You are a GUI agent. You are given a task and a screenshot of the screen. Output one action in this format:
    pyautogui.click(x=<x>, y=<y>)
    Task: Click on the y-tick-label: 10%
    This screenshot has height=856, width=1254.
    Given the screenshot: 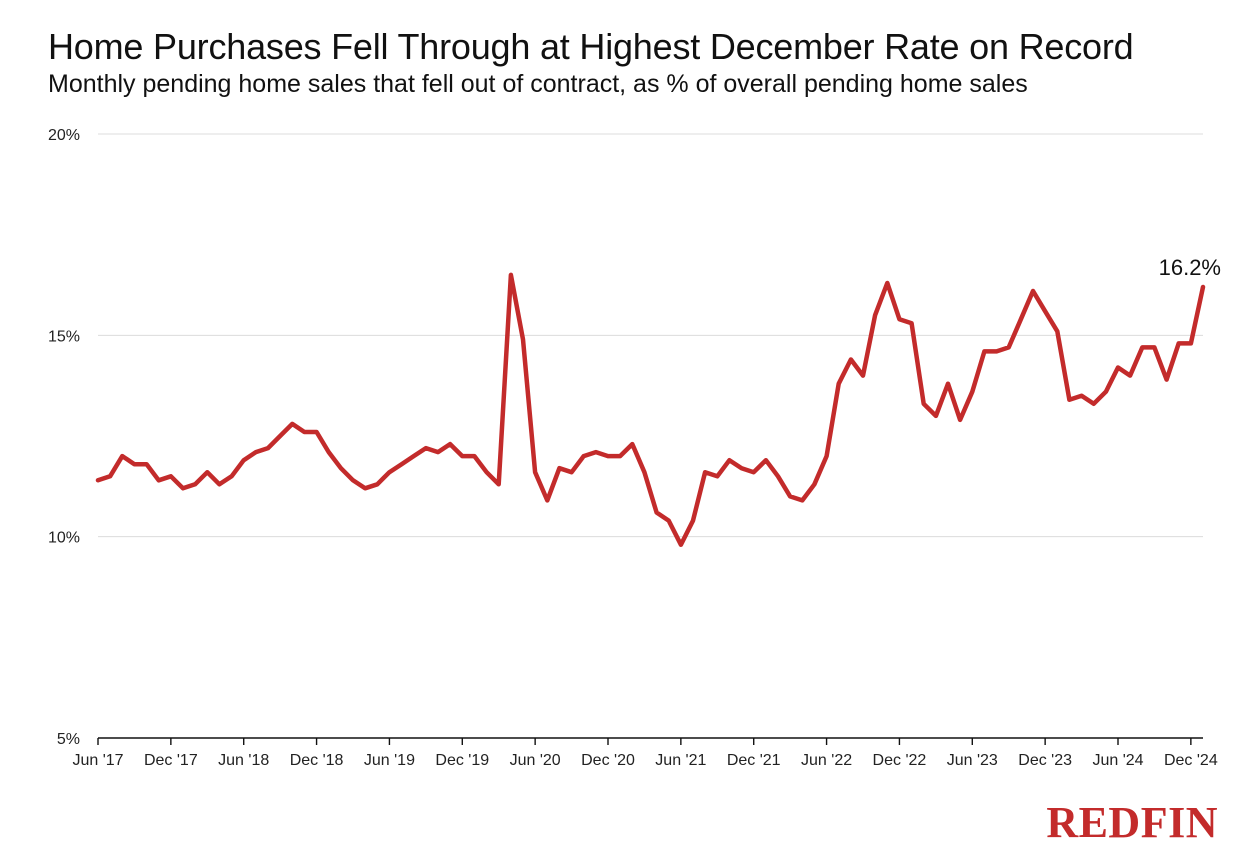 What is the action you would take?
    pyautogui.click(x=64, y=538)
    